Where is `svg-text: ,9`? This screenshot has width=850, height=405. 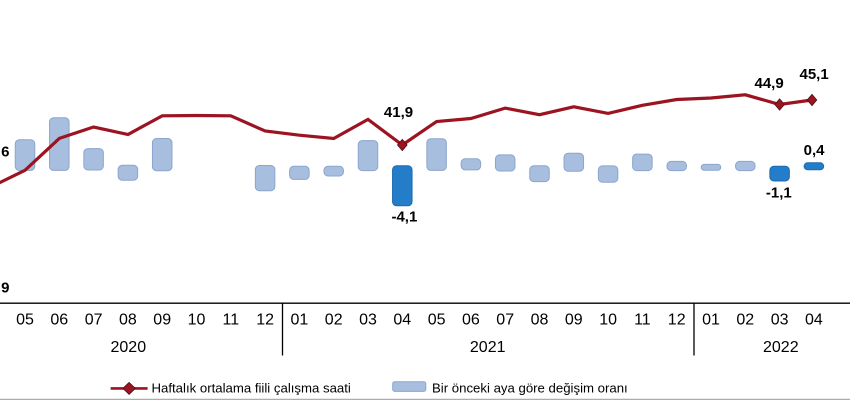
svg-text: ,9 is located at coordinates (4, 288).